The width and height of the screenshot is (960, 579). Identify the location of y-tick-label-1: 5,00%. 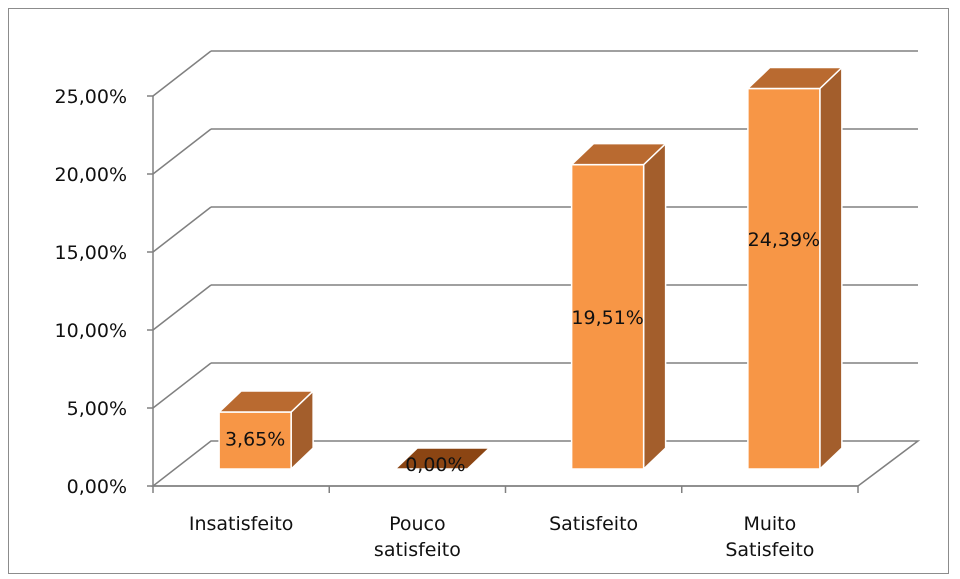
(97, 409).